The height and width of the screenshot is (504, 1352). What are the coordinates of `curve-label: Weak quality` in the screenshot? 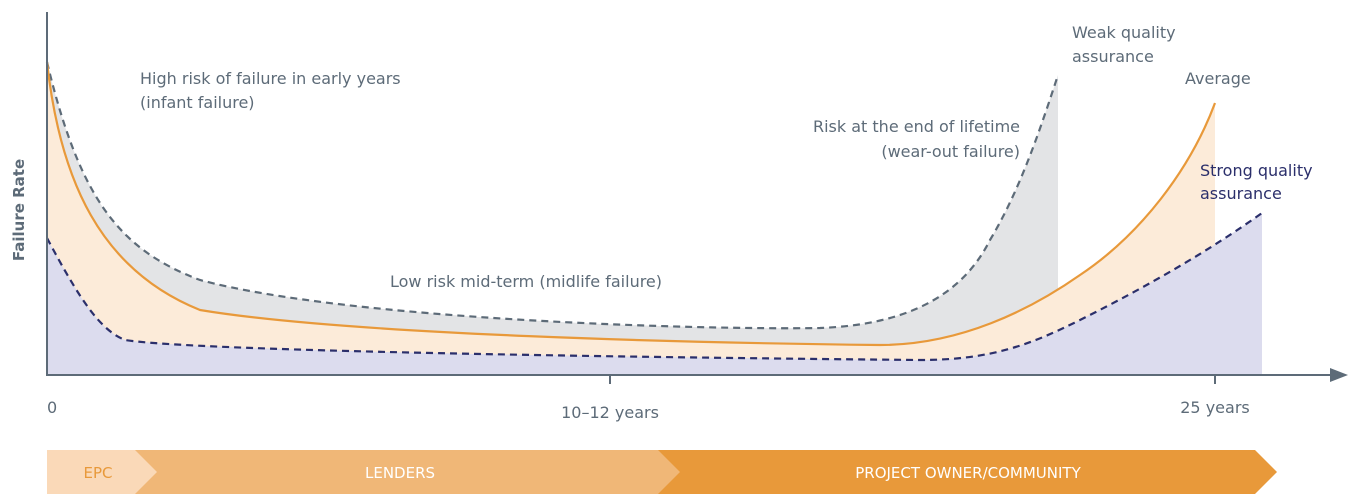 It's located at (1124, 32).